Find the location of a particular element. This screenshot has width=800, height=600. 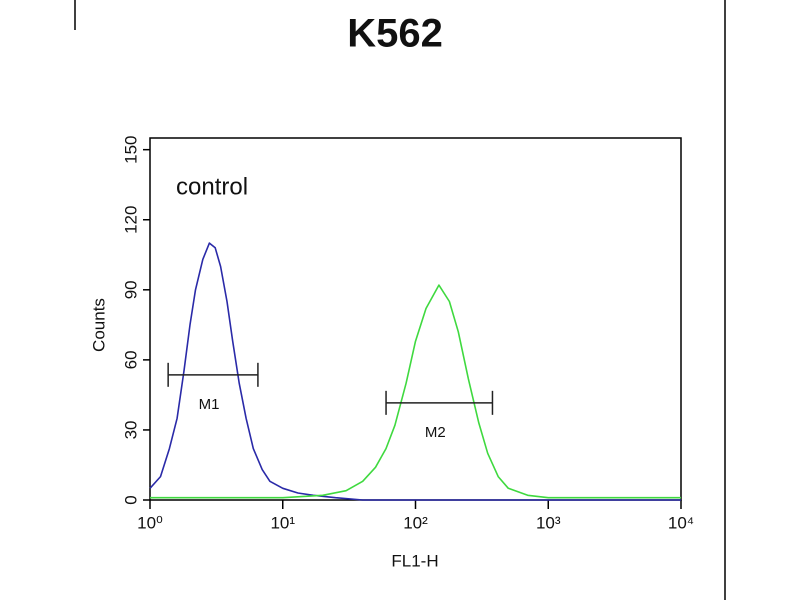

marker-label: M2 is located at coordinates (435, 432).